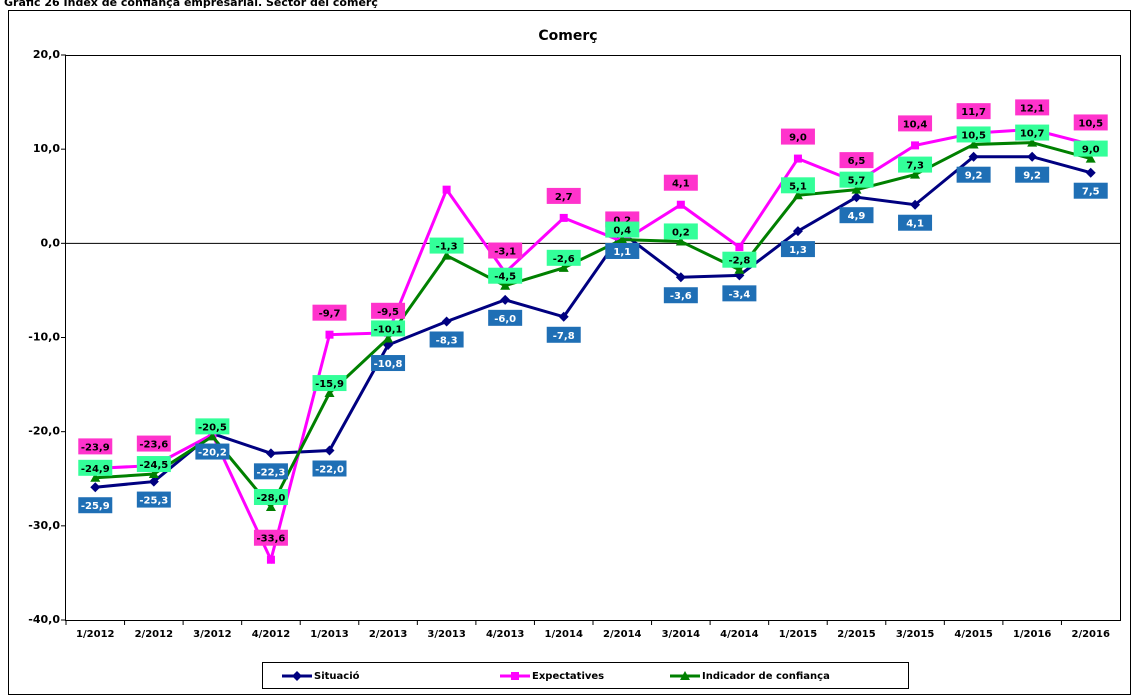 Image resolution: width=1136 pixels, height=696 pixels. I want to click on data-label: -2,6, so click(564, 259).